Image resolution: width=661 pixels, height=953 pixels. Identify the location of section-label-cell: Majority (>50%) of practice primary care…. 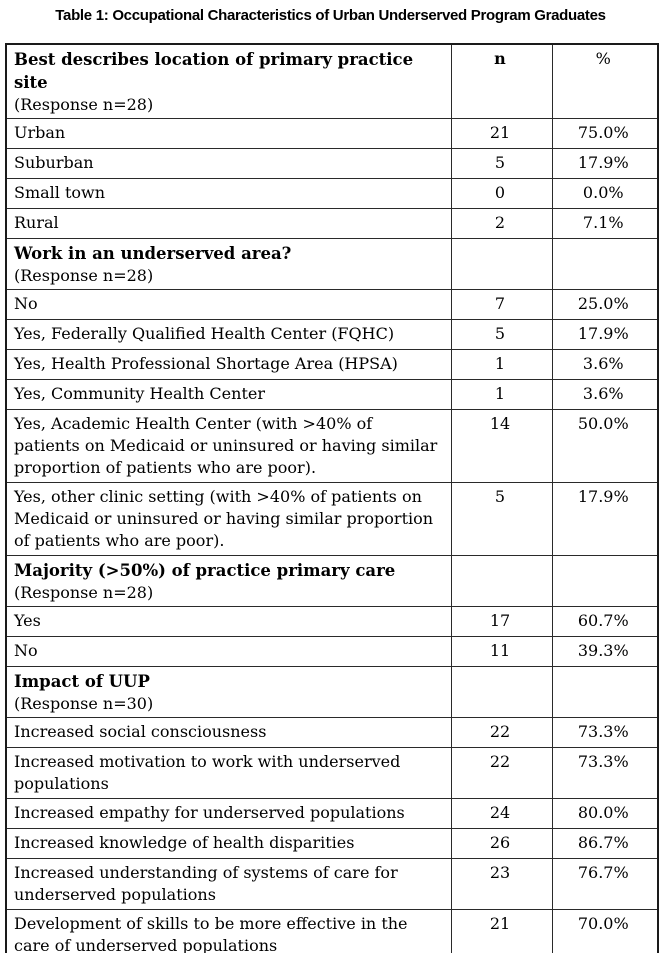
(228, 581).